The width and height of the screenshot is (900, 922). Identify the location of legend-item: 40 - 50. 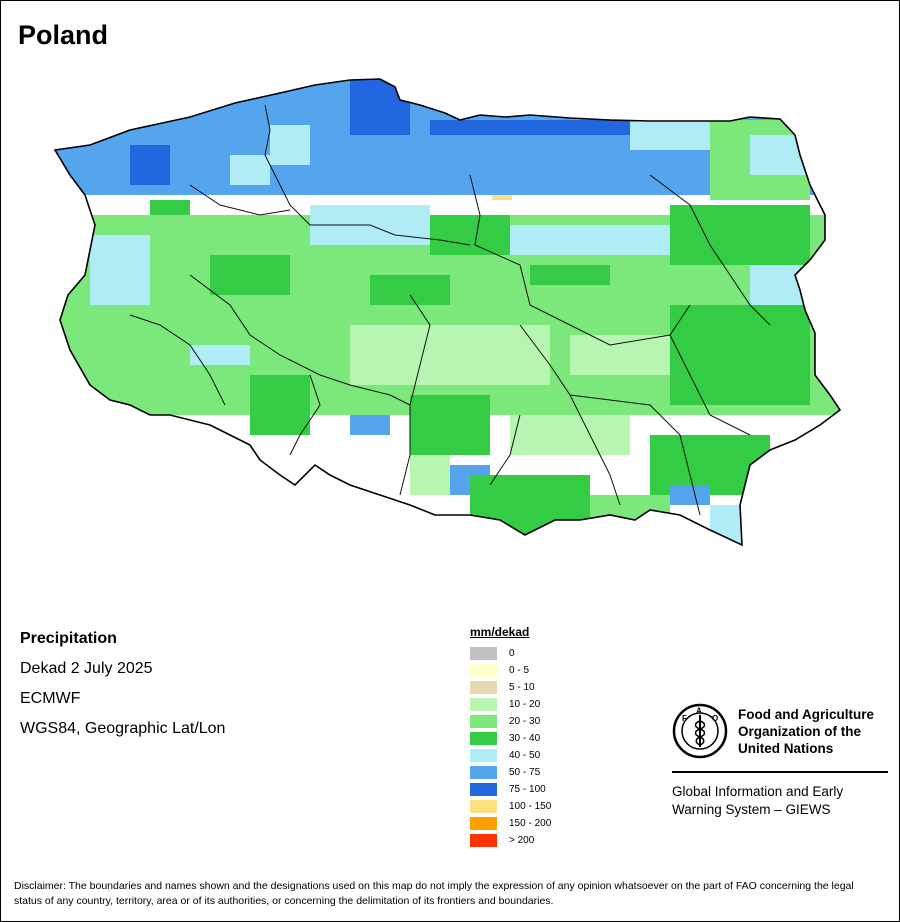
(510, 755).